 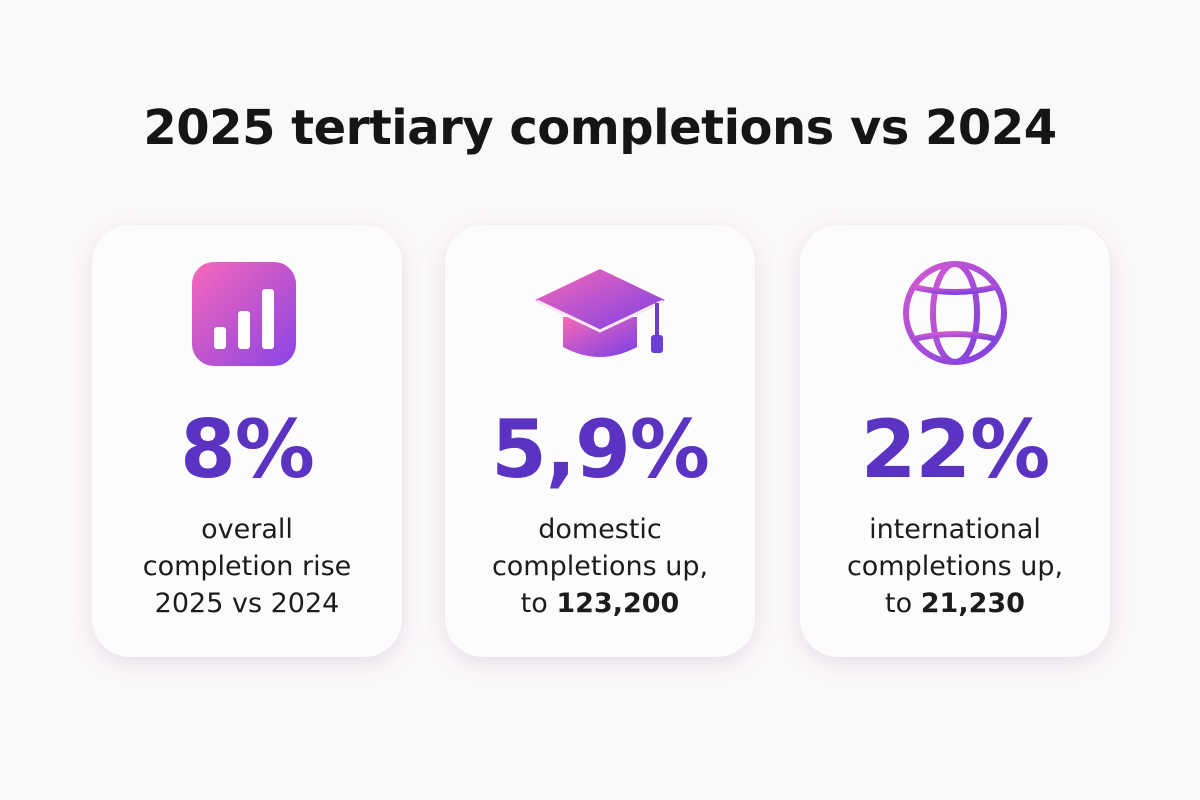 I want to click on description-text: domestic, so click(x=600, y=529).